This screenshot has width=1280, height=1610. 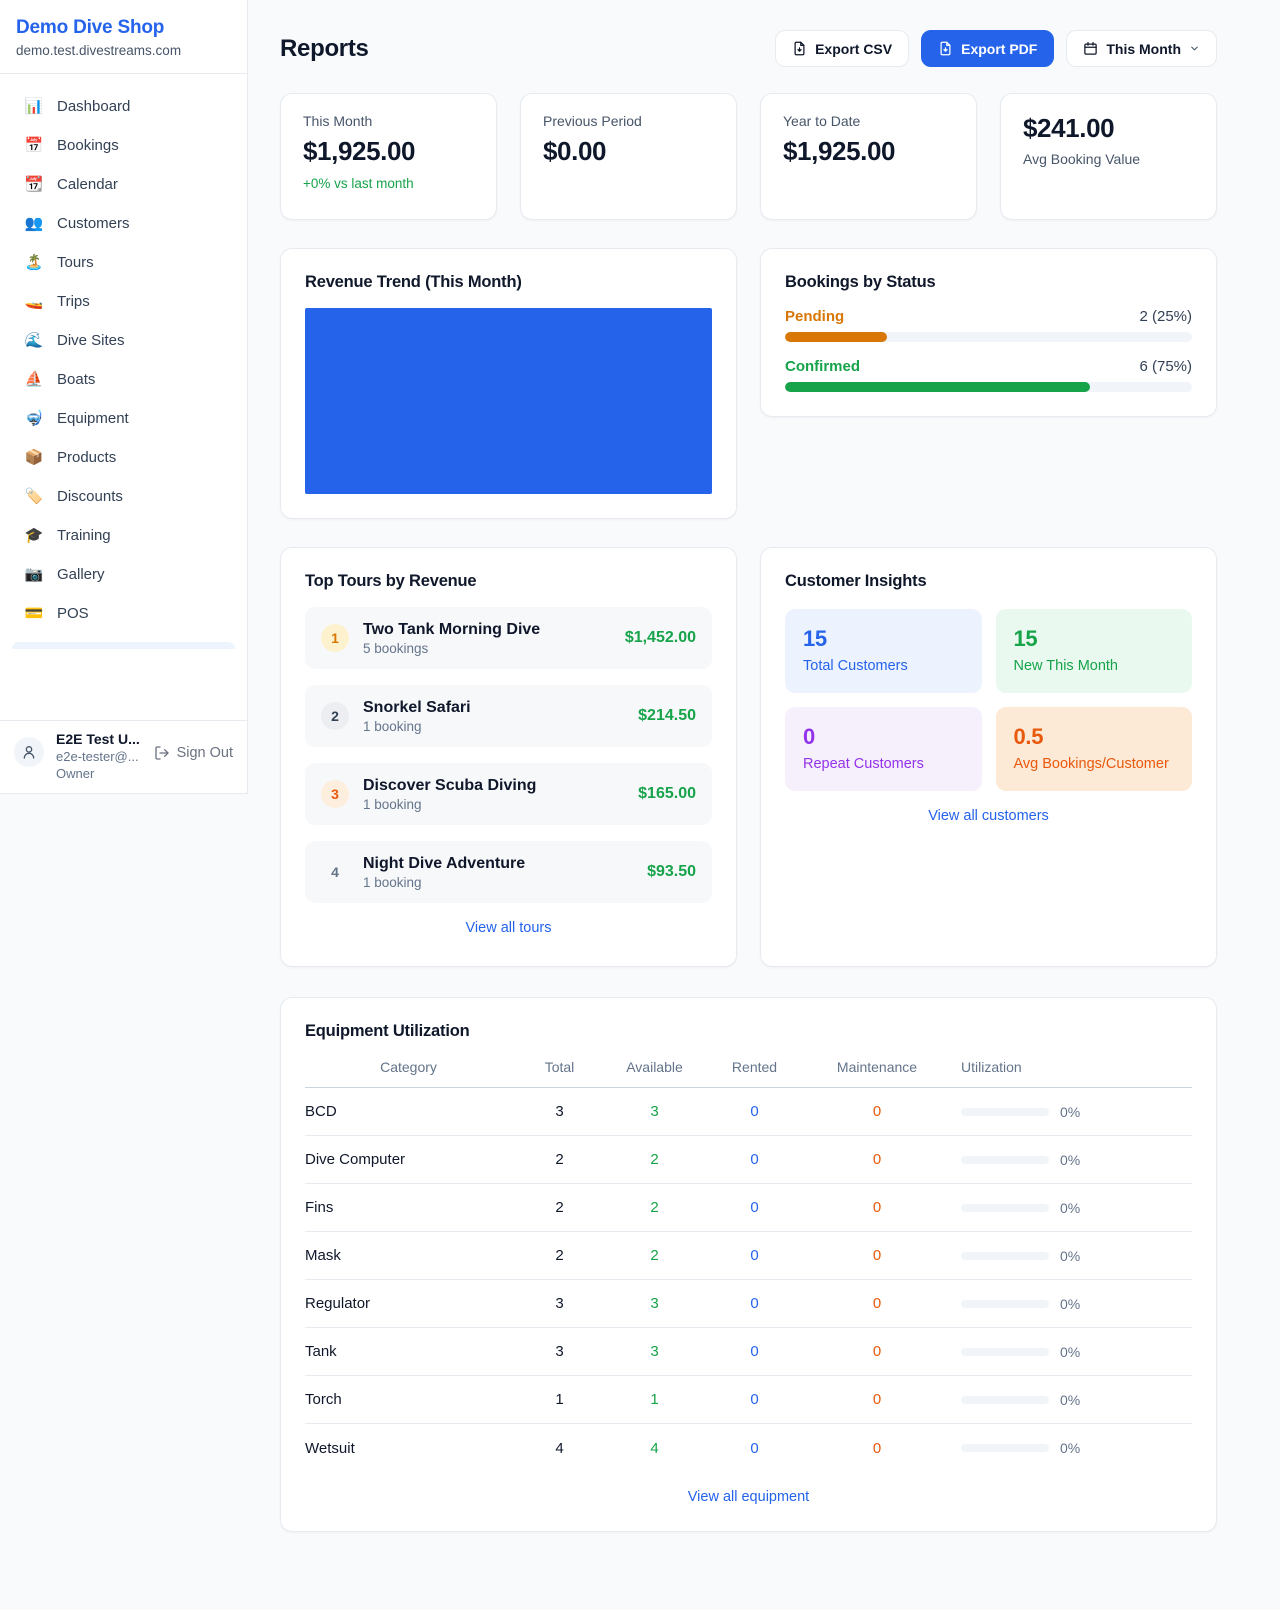 What do you see at coordinates (123, 340) in the screenshot?
I see `sidebar-item-dive-sites: 🌊 Dive Sites` at bounding box center [123, 340].